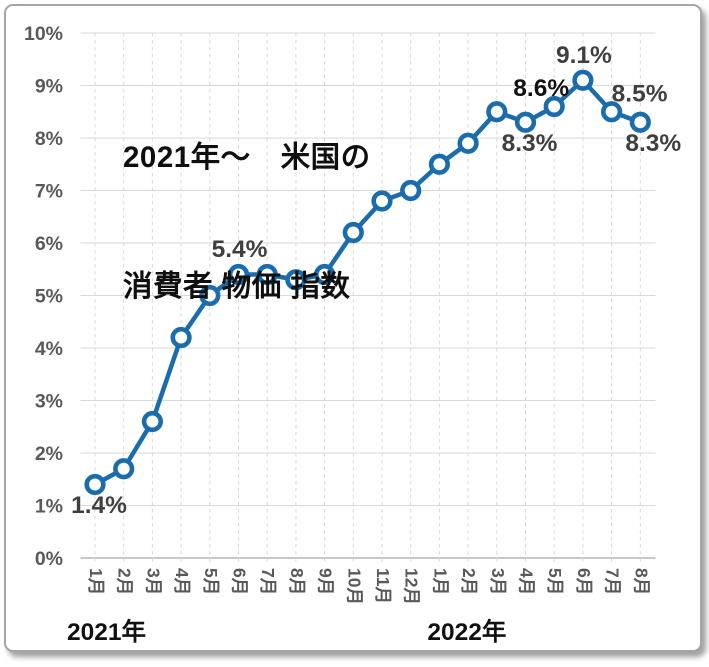 The image size is (709, 667). Describe the element at coordinates (541, 88) in the screenshot. I see `data-point-label: 8.6%` at that location.